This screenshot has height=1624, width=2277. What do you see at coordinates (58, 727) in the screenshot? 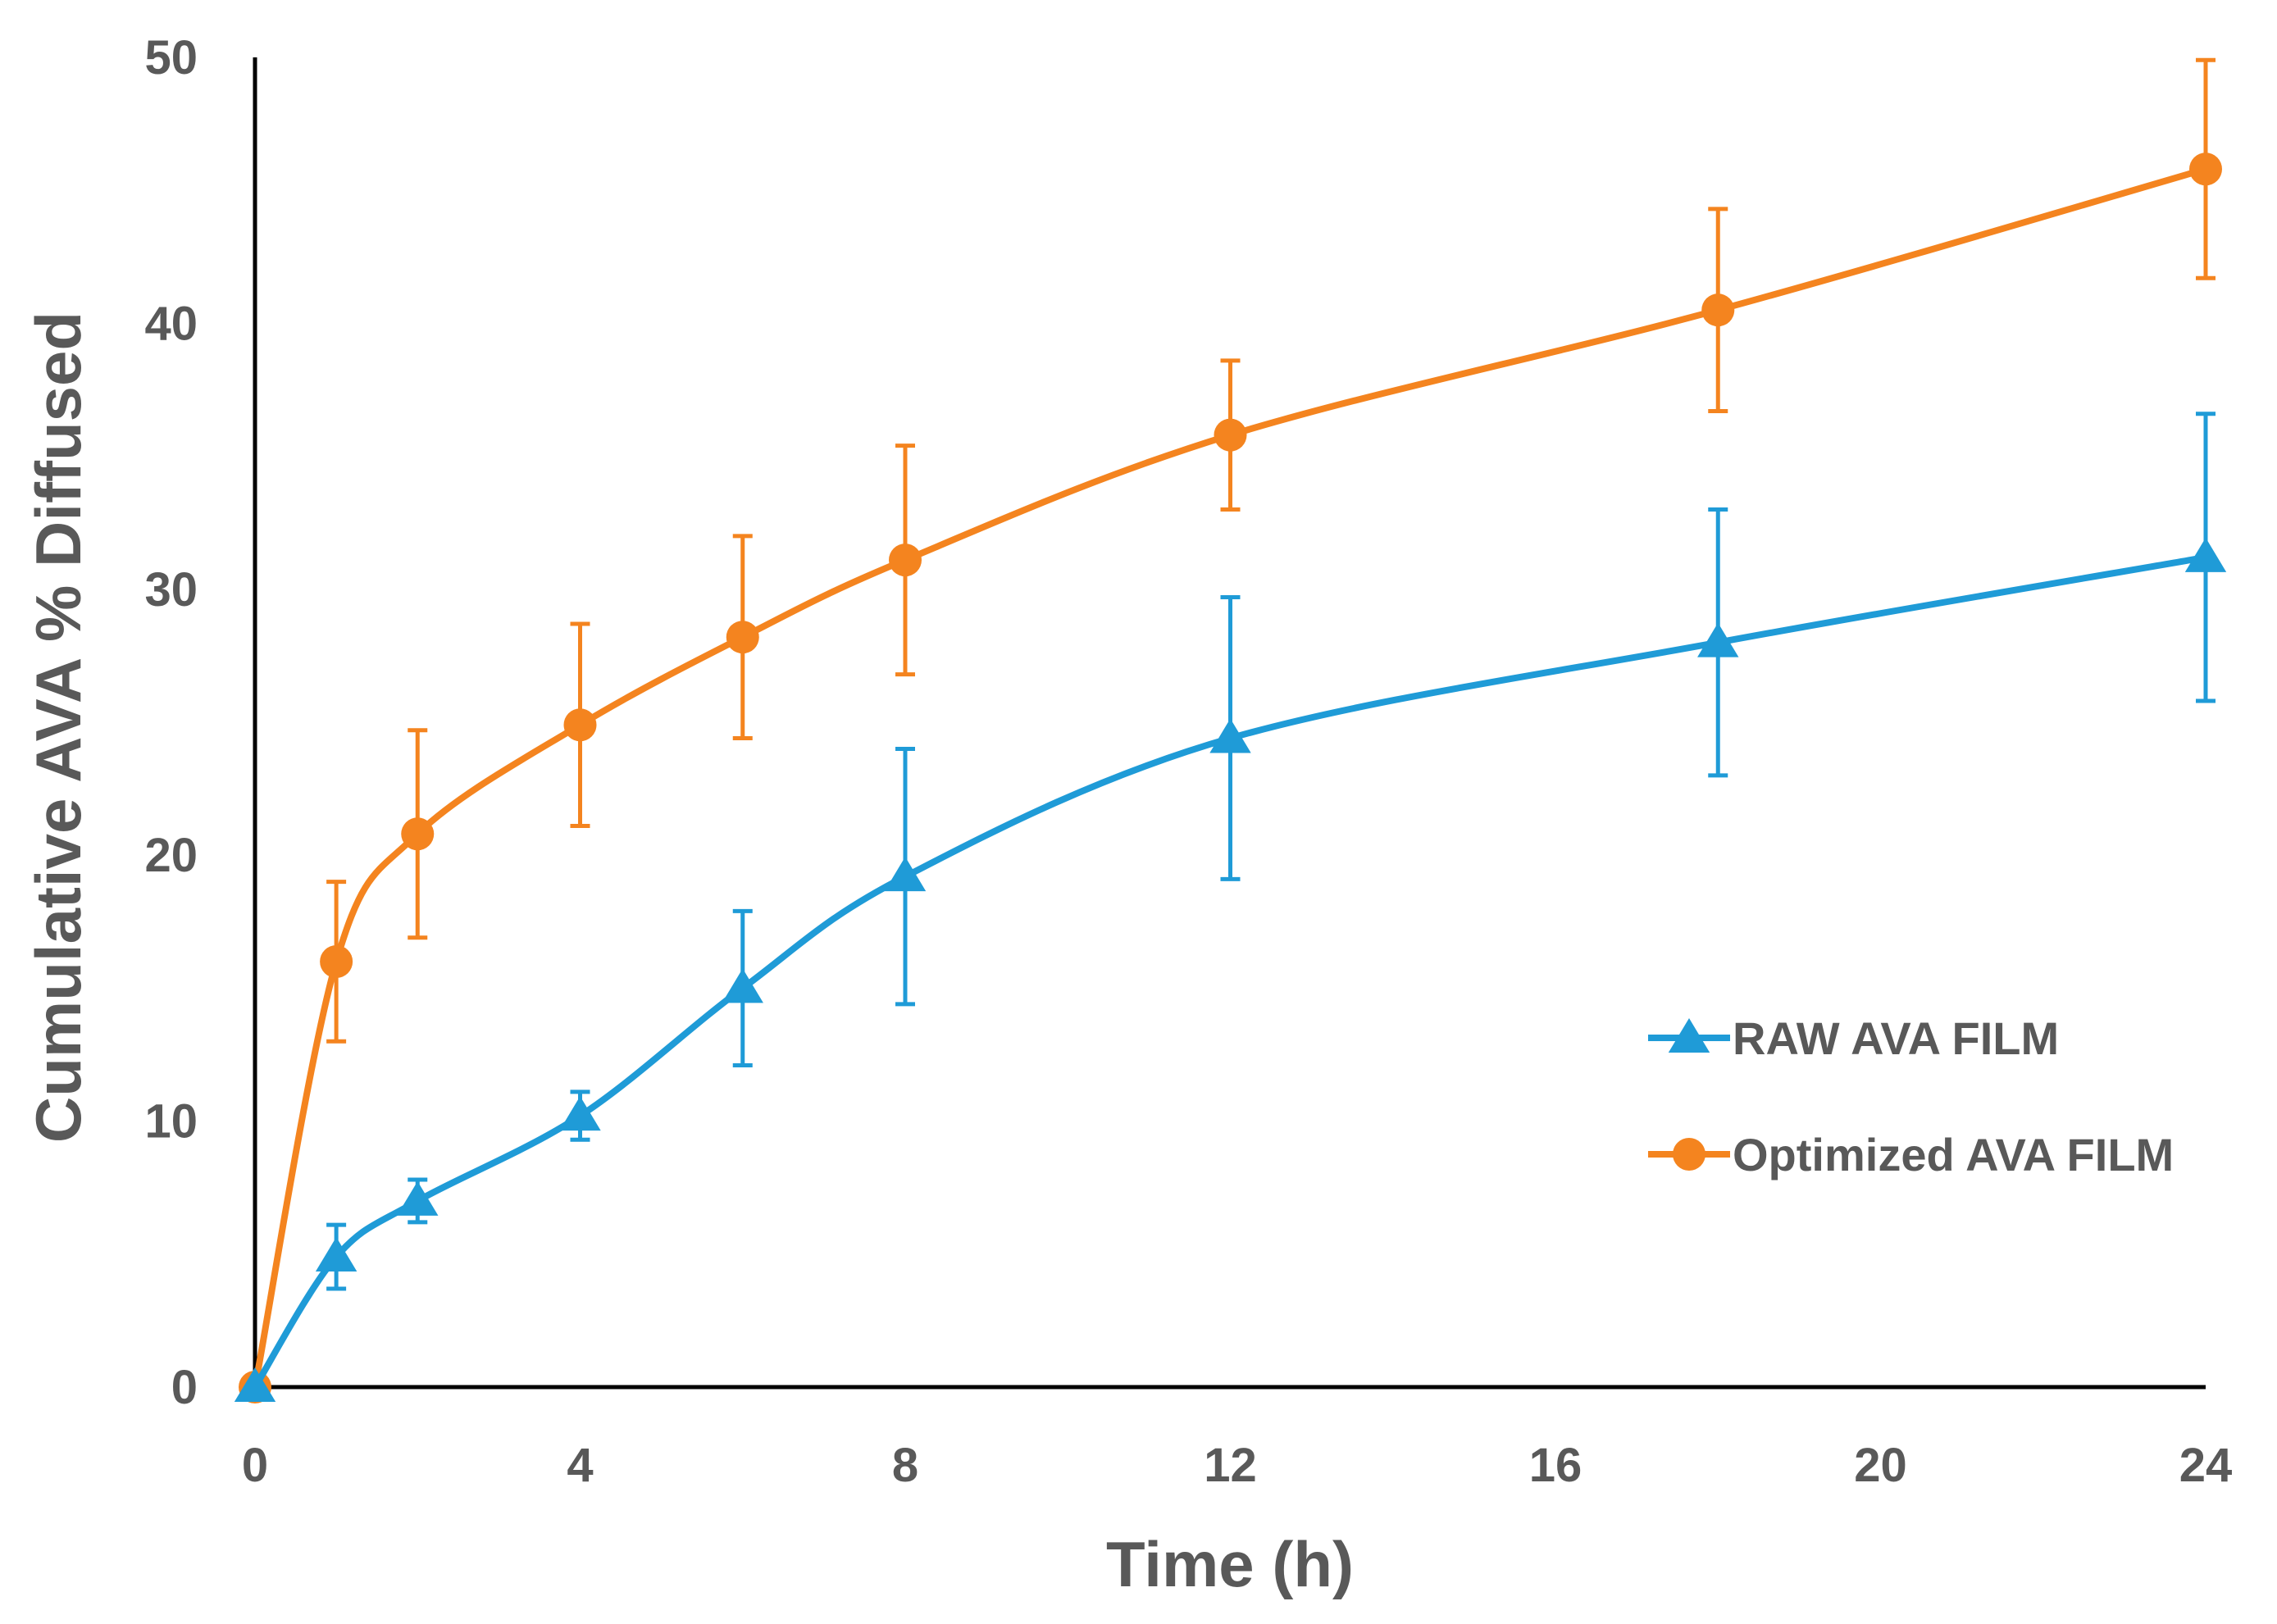
I see `y-axis-title: Cumulative AVA % Diffused` at bounding box center [58, 727].